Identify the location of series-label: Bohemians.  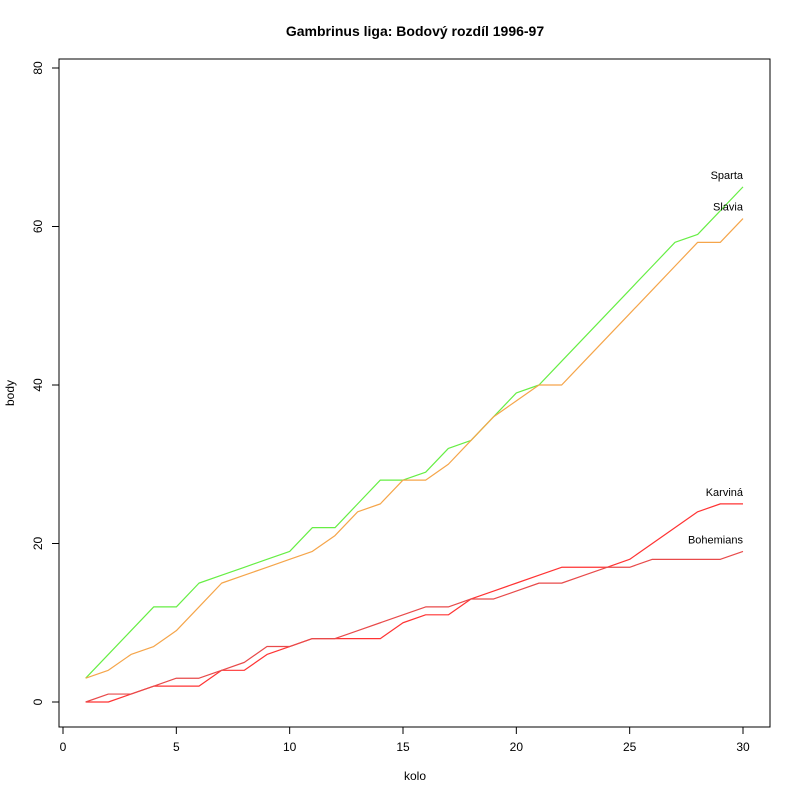
(716, 540).